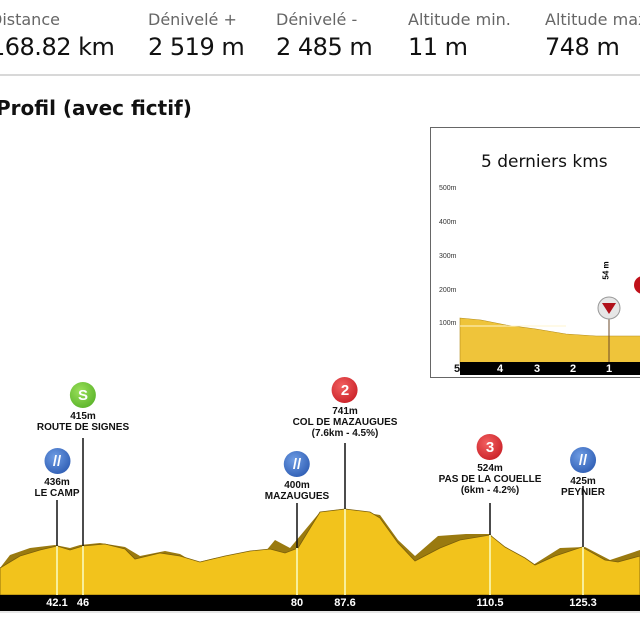 Image resolution: width=640 pixels, height=640 pixels. What do you see at coordinates (459, 19) in the screenshot?
I see `stat-label: Altitude min.` at bounding box center [459, 19].